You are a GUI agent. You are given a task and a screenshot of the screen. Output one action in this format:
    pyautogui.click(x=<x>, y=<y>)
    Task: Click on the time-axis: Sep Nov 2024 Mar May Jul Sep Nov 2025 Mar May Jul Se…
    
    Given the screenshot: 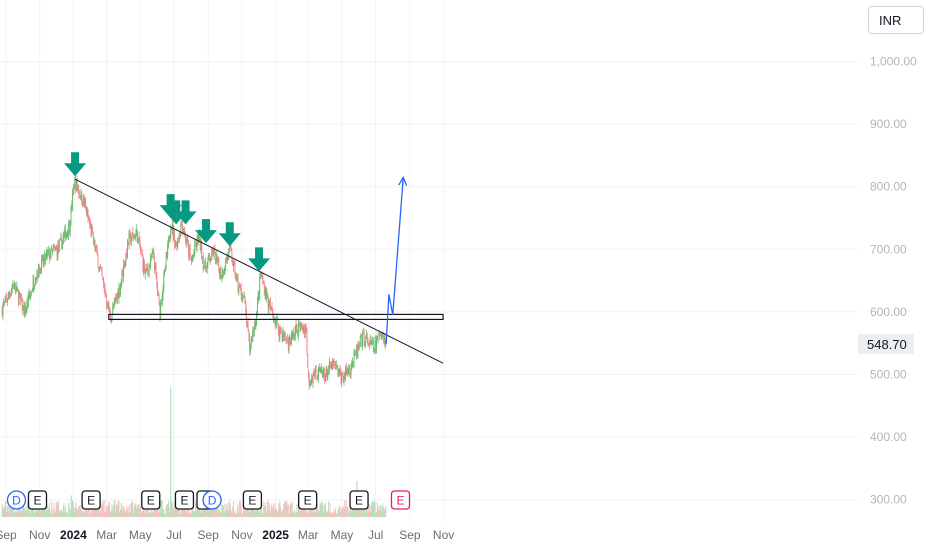 What is the action you would take?
    pyautogui.click(x=227, y=535)
    